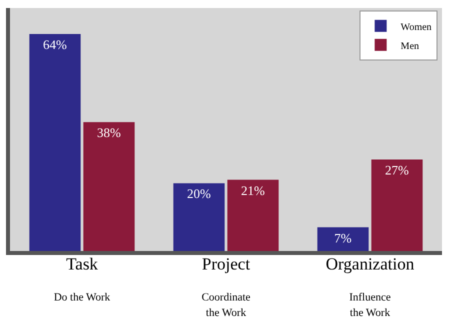 The image size is (450, 331). I want to click on data-label: 20%, so click(199, 194).